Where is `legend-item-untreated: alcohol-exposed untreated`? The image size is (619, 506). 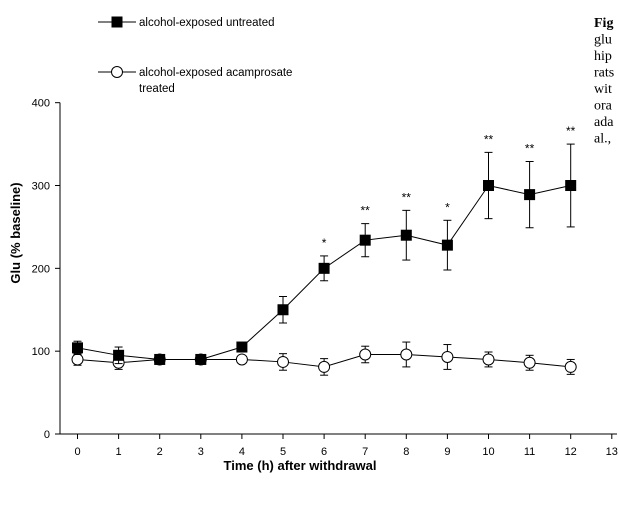 legend-item-untreated: alcohol-exposed untreated is located at coordinates (186, 22).